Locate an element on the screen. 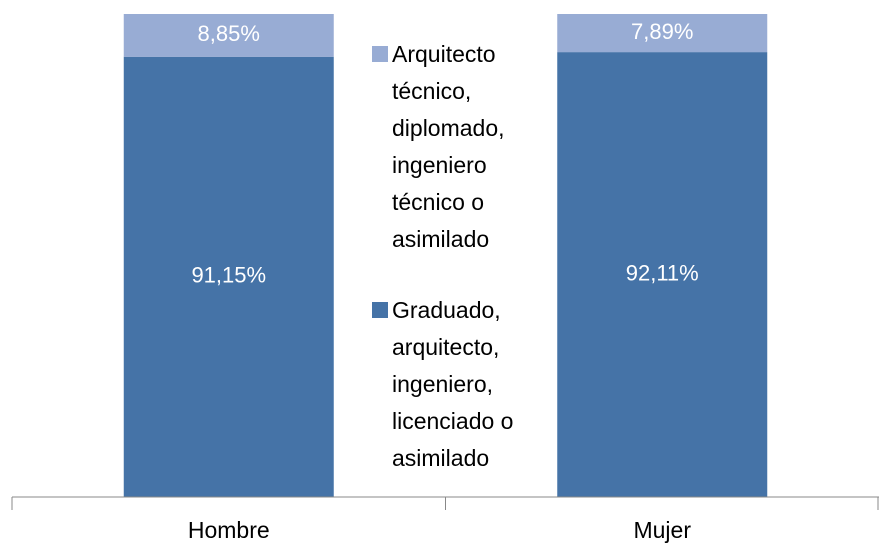  data-label: 91,15% is located at coordinates (228, 275).